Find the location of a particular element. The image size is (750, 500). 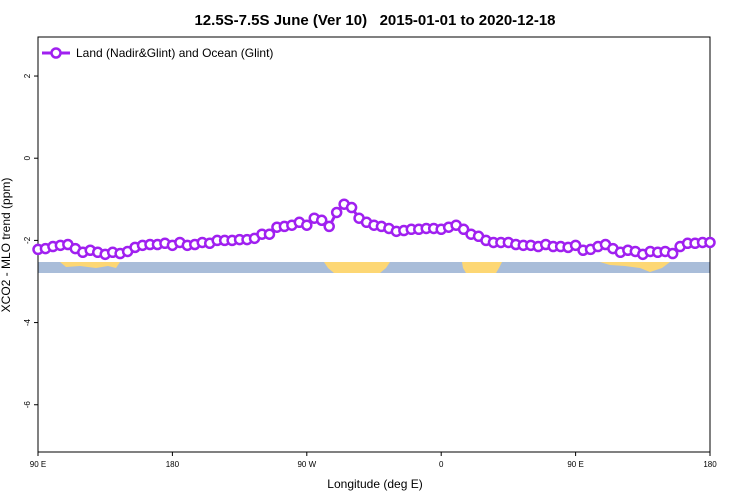

y-tick-label: -4 is located at coordinates (27, 322).